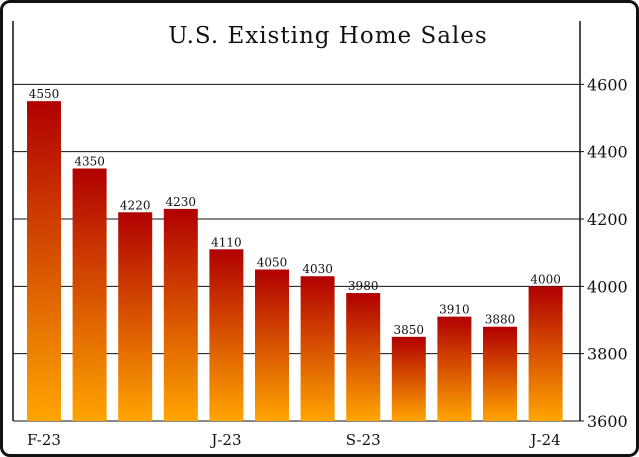  I want to click on bar-data-label: 4110, so click(226, 242).